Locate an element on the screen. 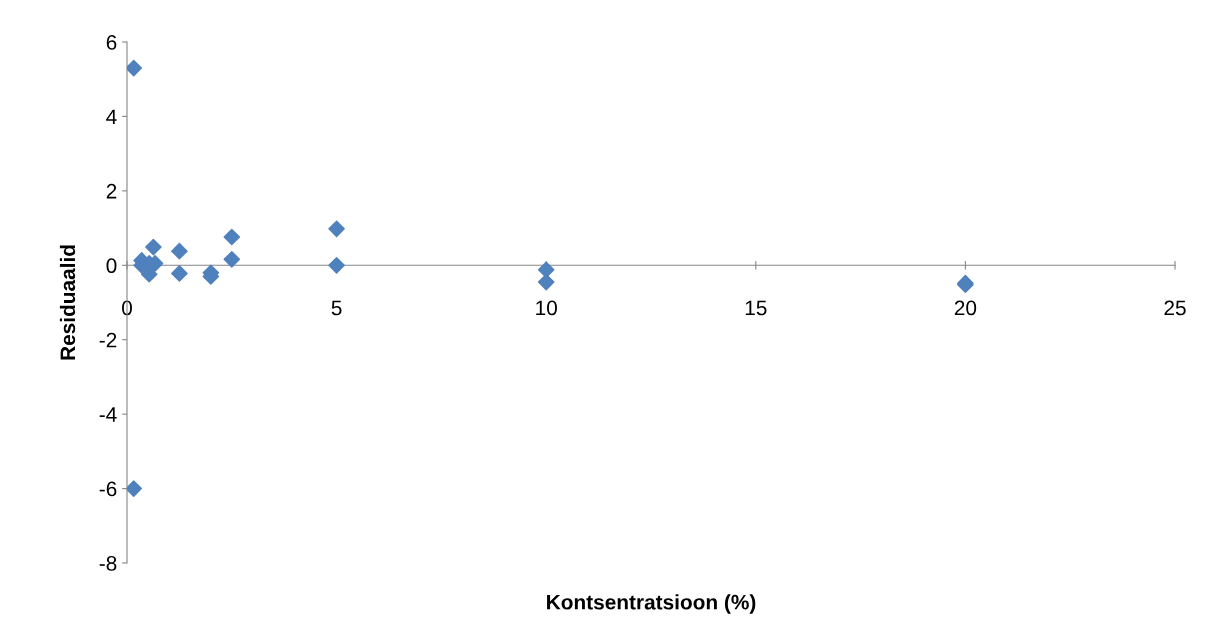 Image resolution: width=1208 pixels, height=628 pixels. x-axis-title: Kontsentratsioon (%) is located at coordinates (651, 604).